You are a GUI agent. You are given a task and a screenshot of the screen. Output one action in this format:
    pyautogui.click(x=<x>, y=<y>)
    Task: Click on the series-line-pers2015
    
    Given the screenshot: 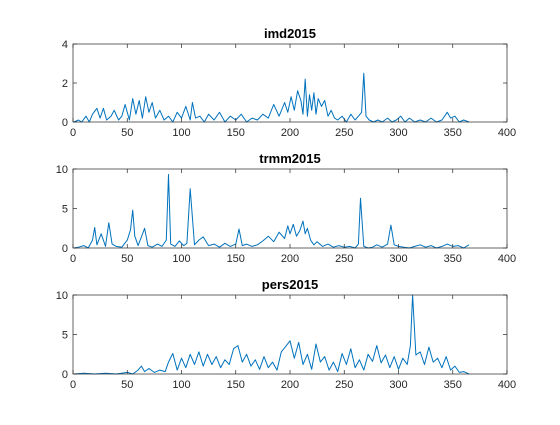 What is the action you would take?
    pyautogui.click(x=272, y=334)
    